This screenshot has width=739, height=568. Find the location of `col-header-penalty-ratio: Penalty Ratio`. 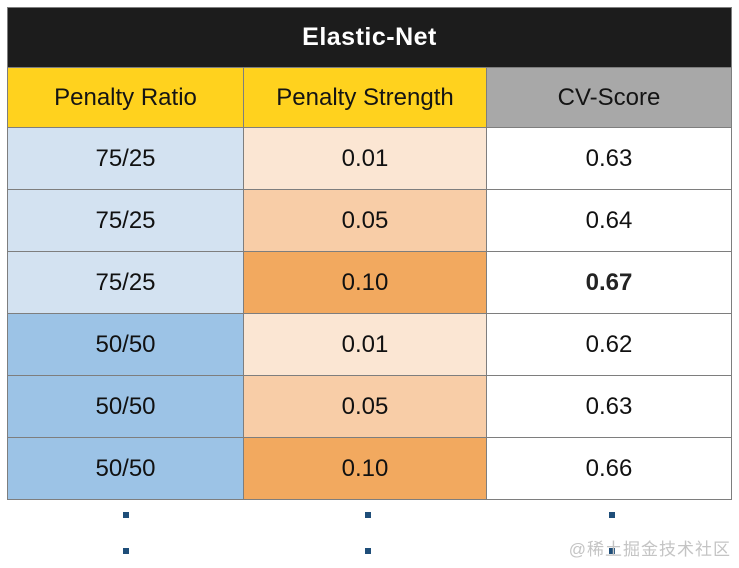

col-header-penalty-ratio: Penalty Ratio is located at coordinates (125, 97).